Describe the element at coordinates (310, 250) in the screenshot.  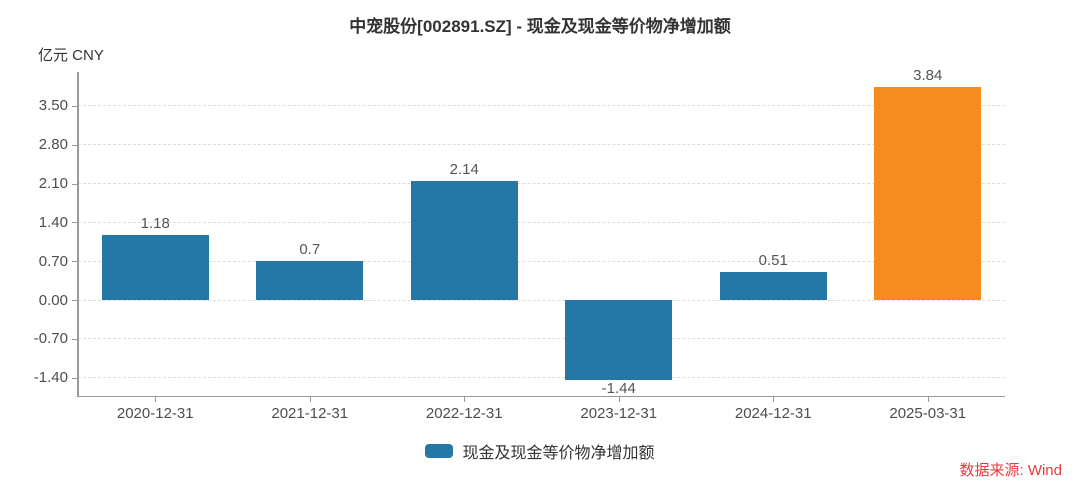
I see `bar-value-label: 0.7` at that location.